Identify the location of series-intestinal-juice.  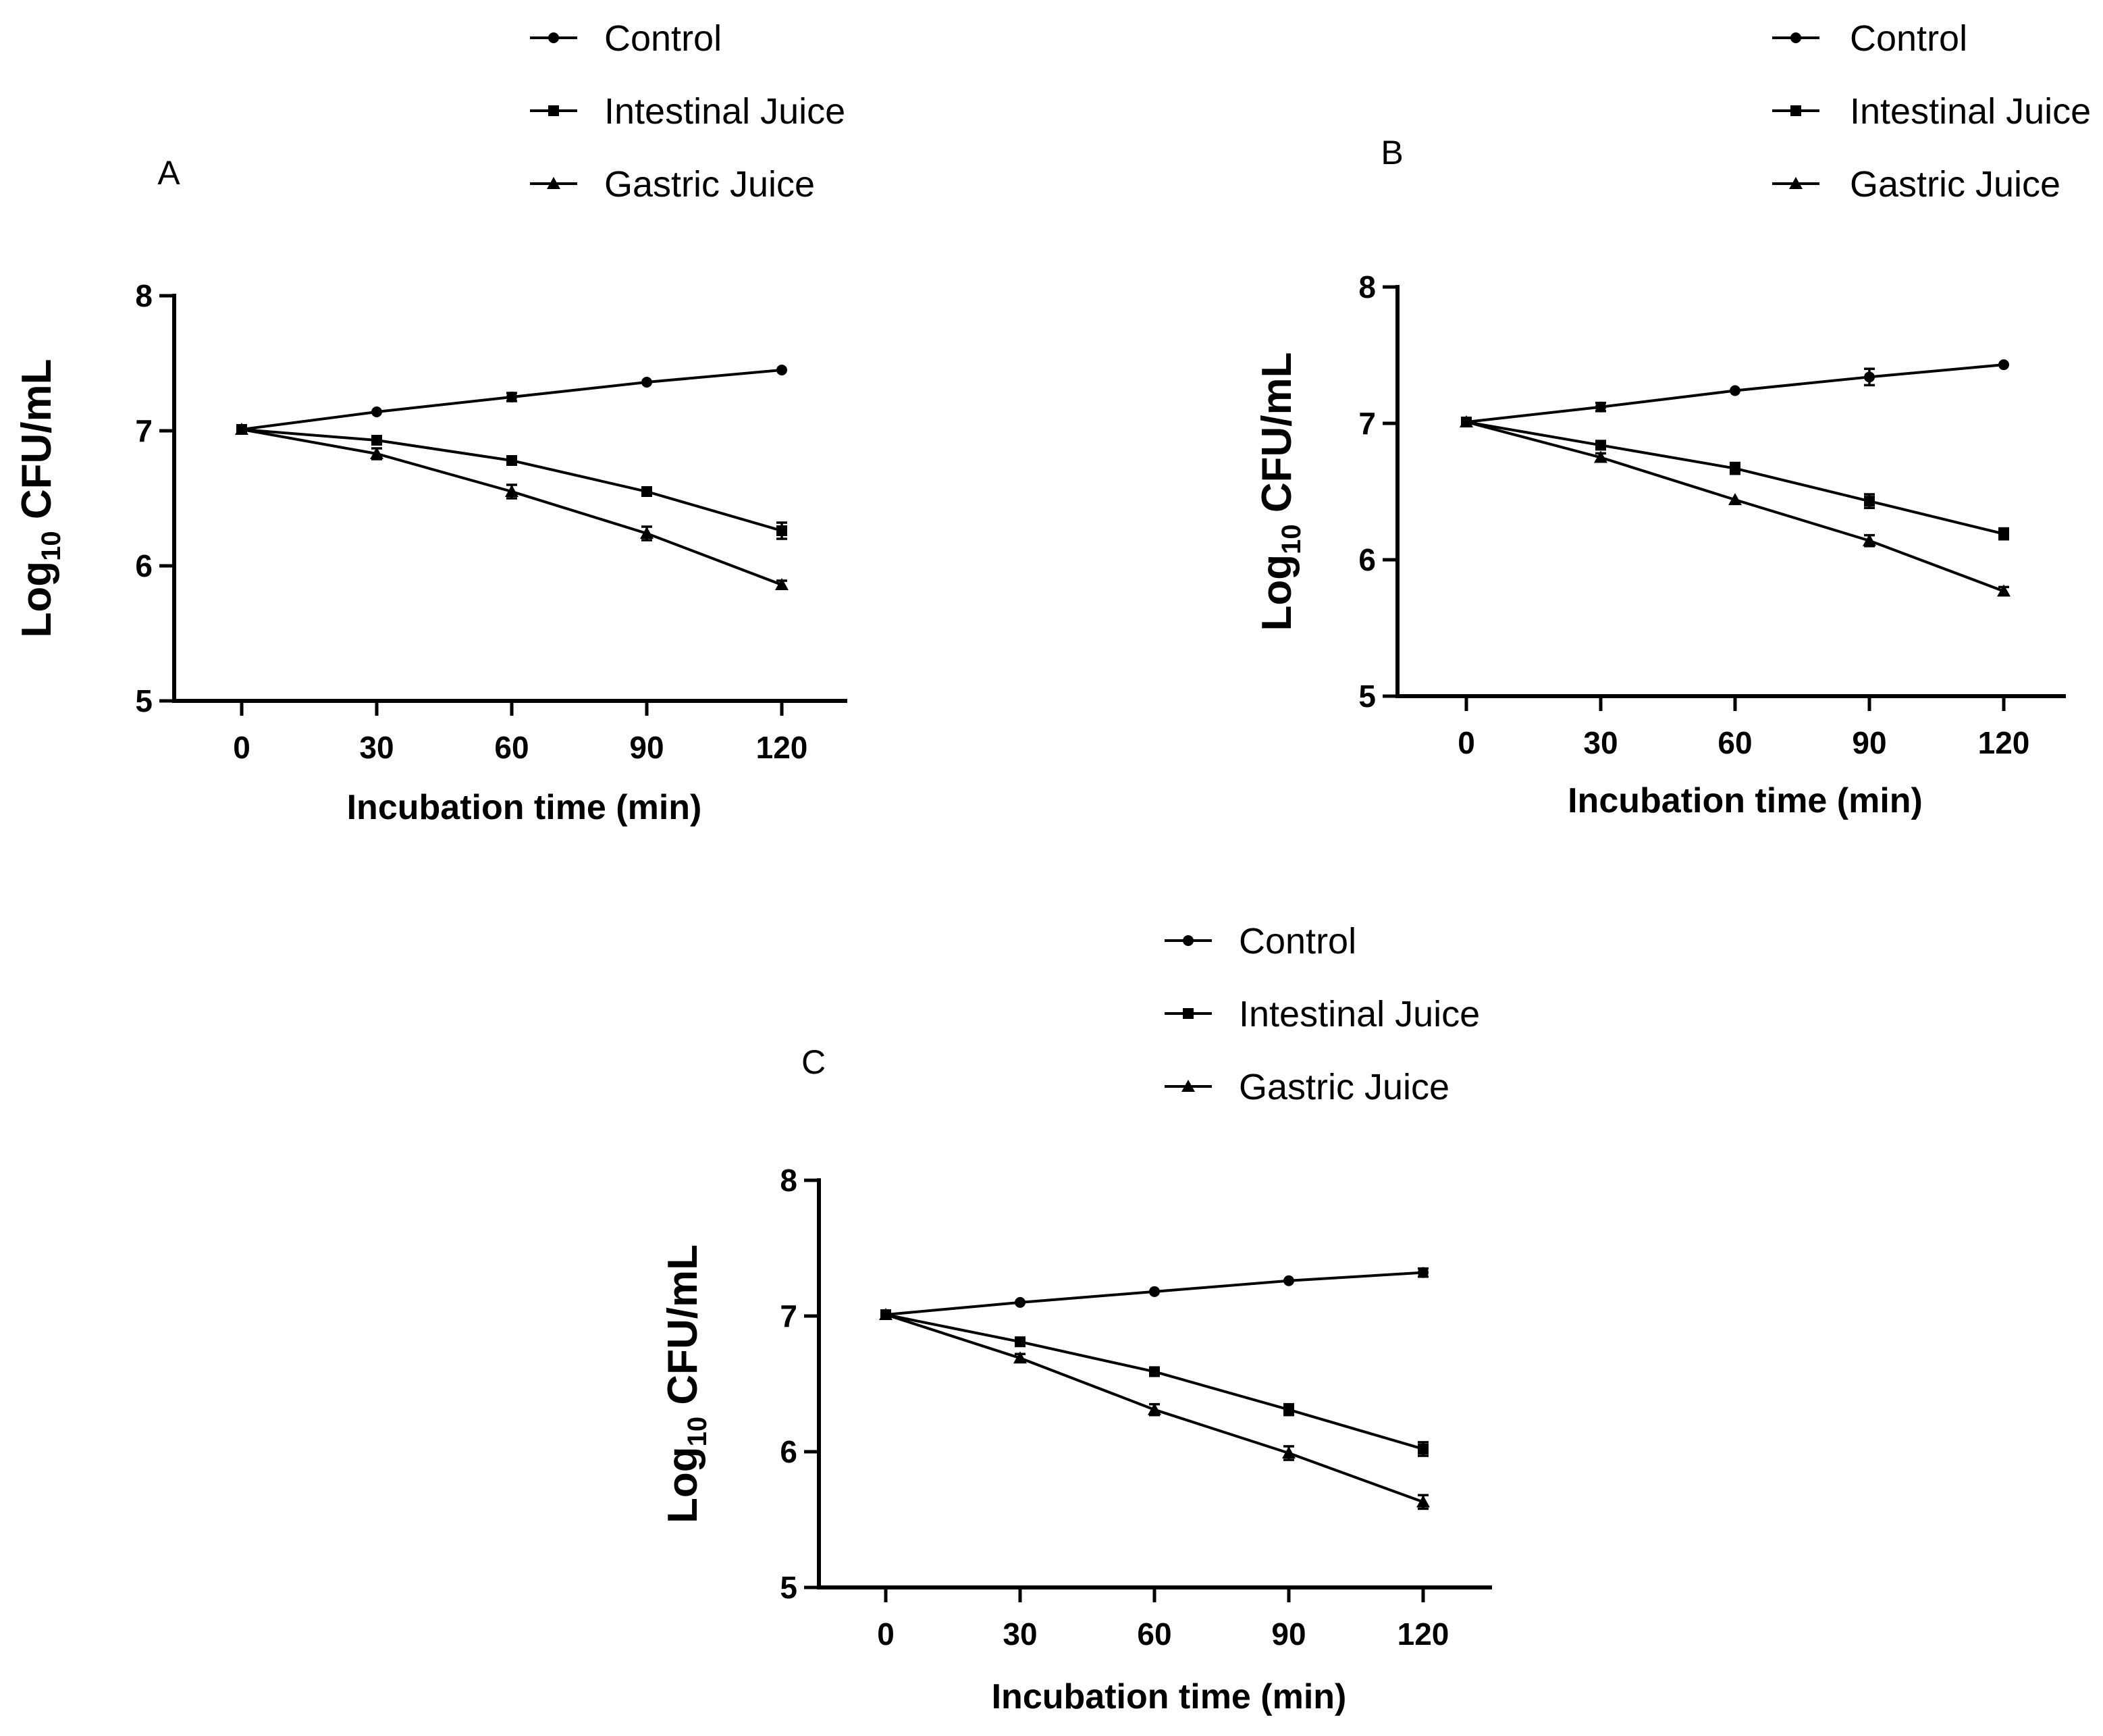
(1154, 1383).